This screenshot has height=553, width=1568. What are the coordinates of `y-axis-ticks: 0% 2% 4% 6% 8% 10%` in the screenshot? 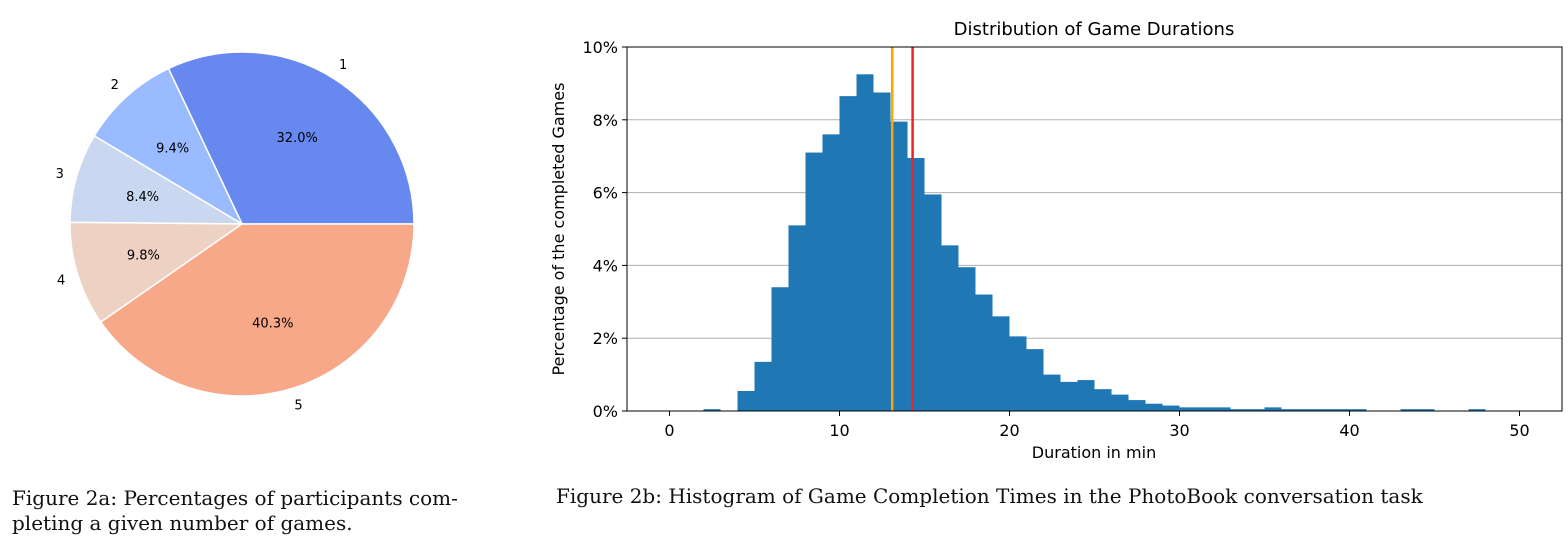 It's located at (604, 229).